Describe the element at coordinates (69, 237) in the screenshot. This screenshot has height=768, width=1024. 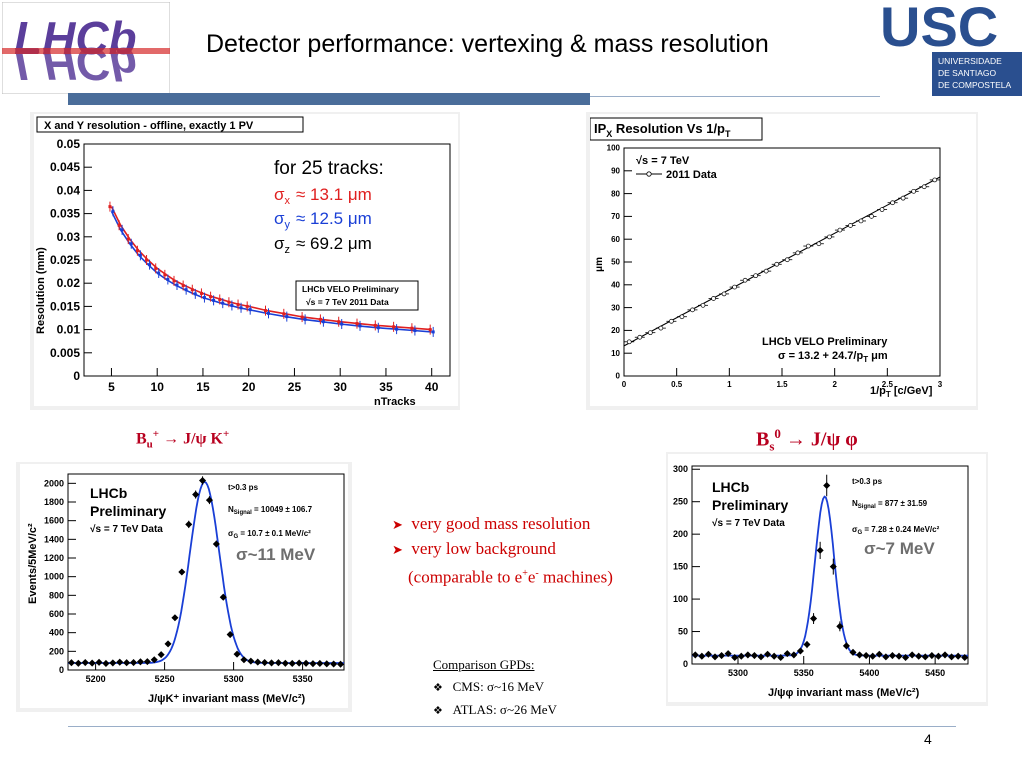
I see `y-tick-label: 0.03` at that location.